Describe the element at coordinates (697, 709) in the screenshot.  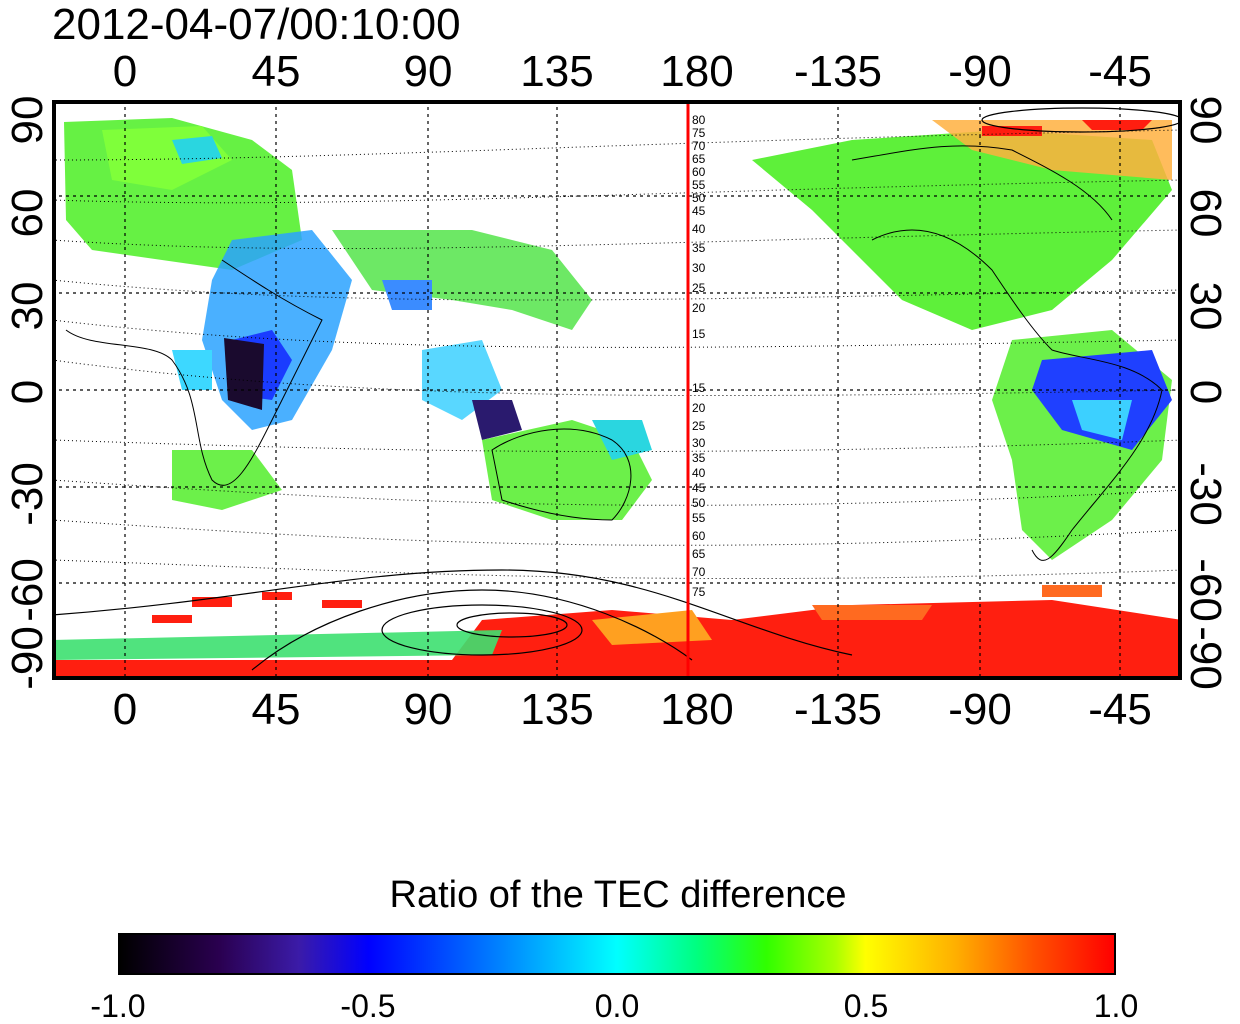
I see `bottom-tick-label: 180` at that location.